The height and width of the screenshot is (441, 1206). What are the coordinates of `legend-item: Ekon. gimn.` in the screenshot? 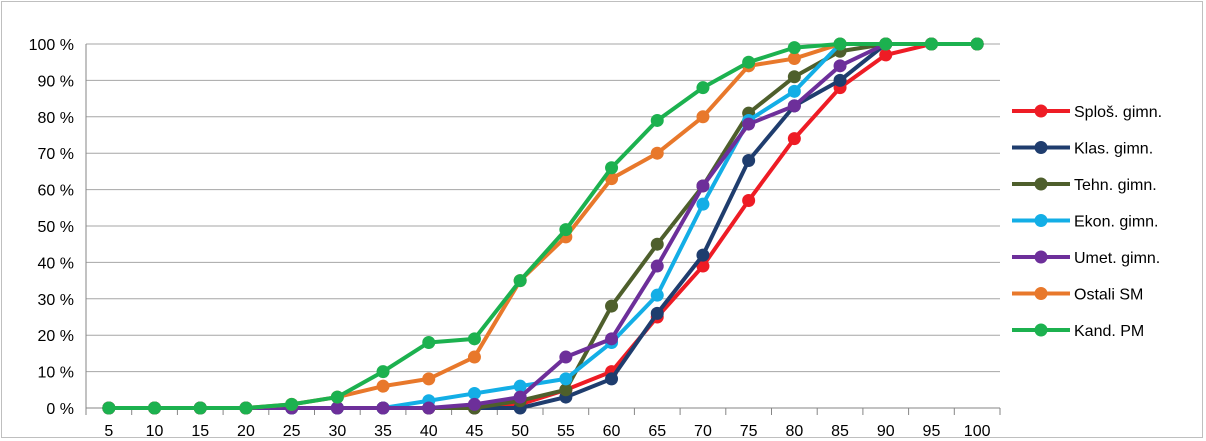 It's located at (1085, 222).